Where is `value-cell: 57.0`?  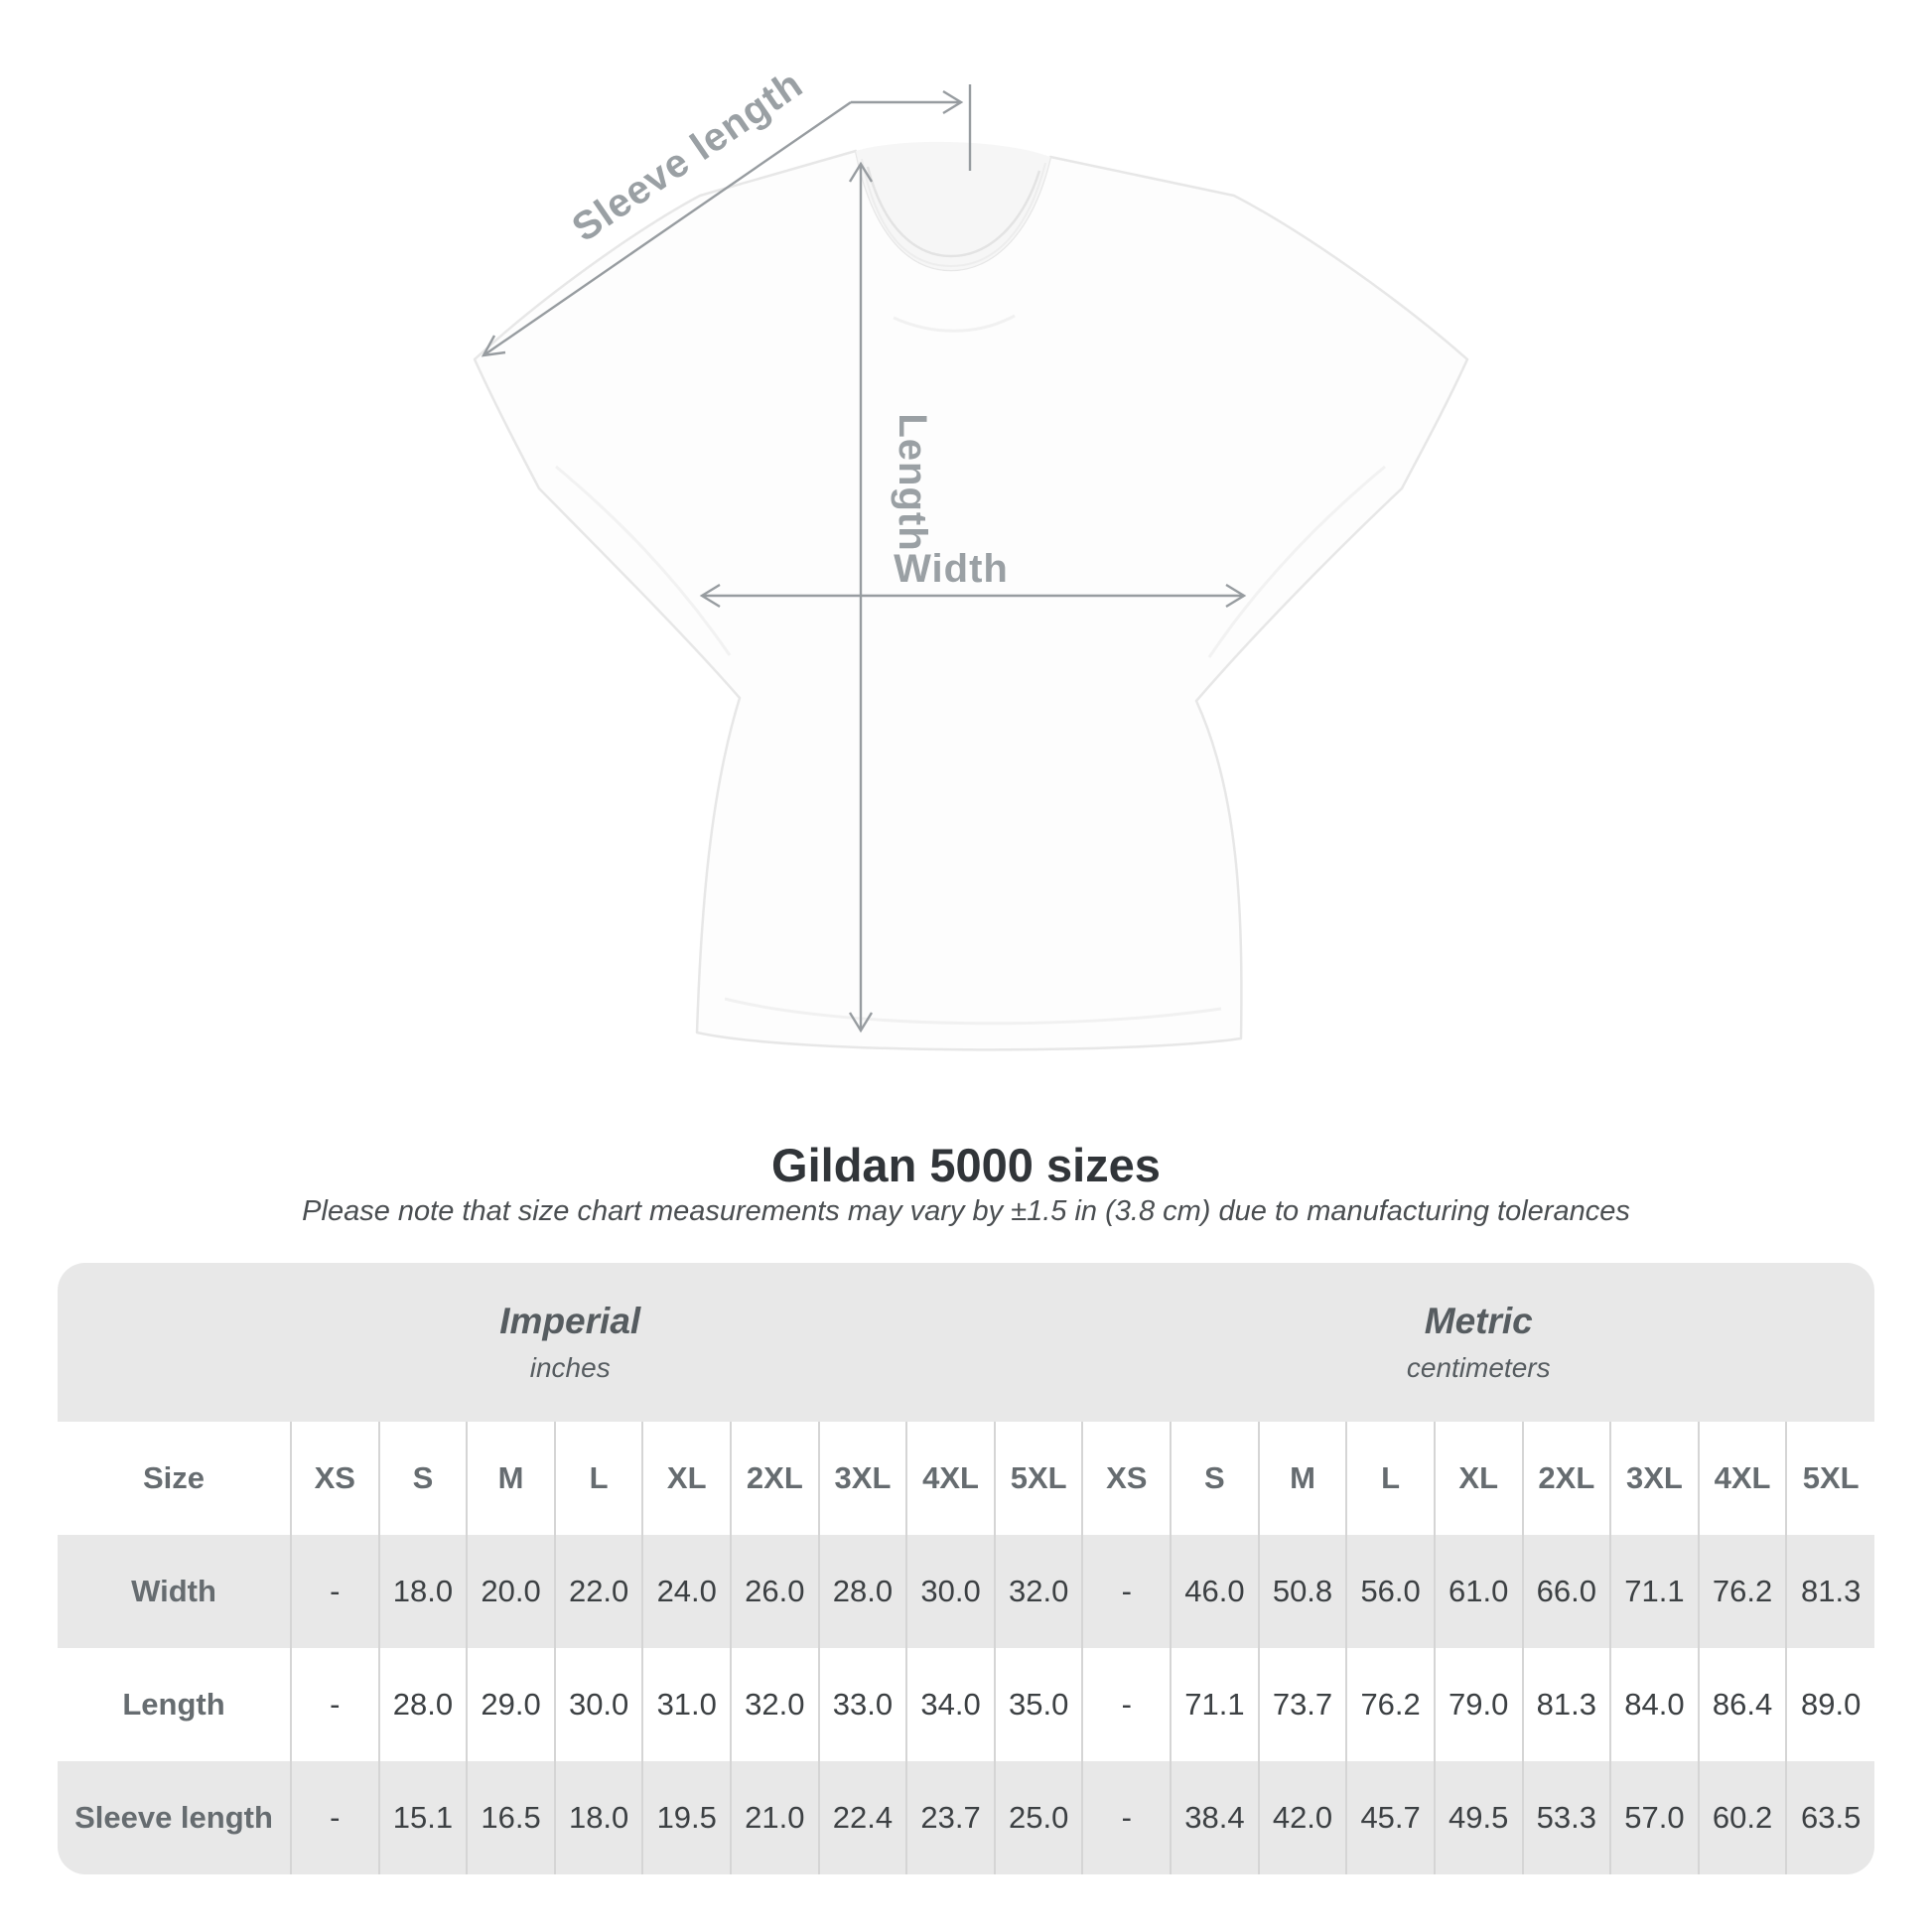
value-cell: 57.0 is located at coordinates (1654, 1818).